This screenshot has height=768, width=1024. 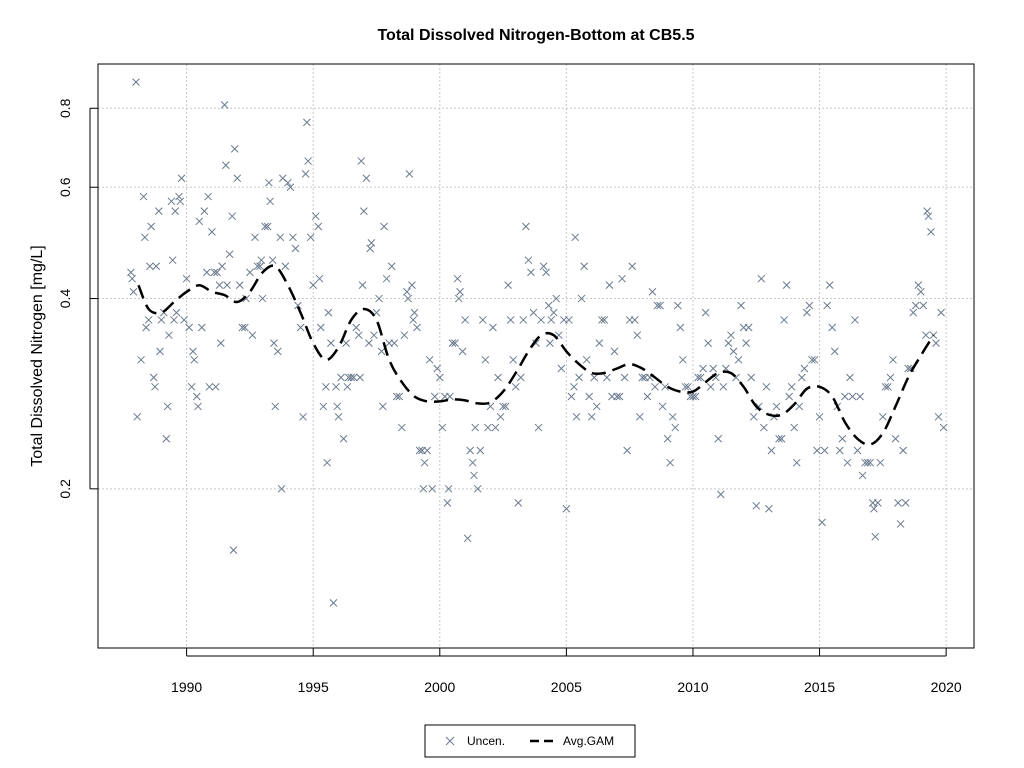 What do you see at coordinates (37, 355) in the screenshot?
I see `y-axis-label: Total Dissolved Nitrogen [mg/L]` at bounding box center [37, 355].